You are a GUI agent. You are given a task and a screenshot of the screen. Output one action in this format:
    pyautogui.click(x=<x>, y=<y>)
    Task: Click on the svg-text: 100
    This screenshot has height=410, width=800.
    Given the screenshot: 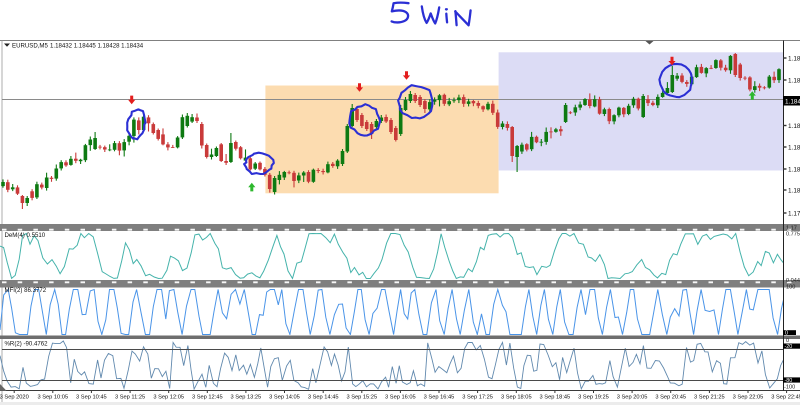 What is the action you would take?
    pyautogui.click(x=790, y=288)
    